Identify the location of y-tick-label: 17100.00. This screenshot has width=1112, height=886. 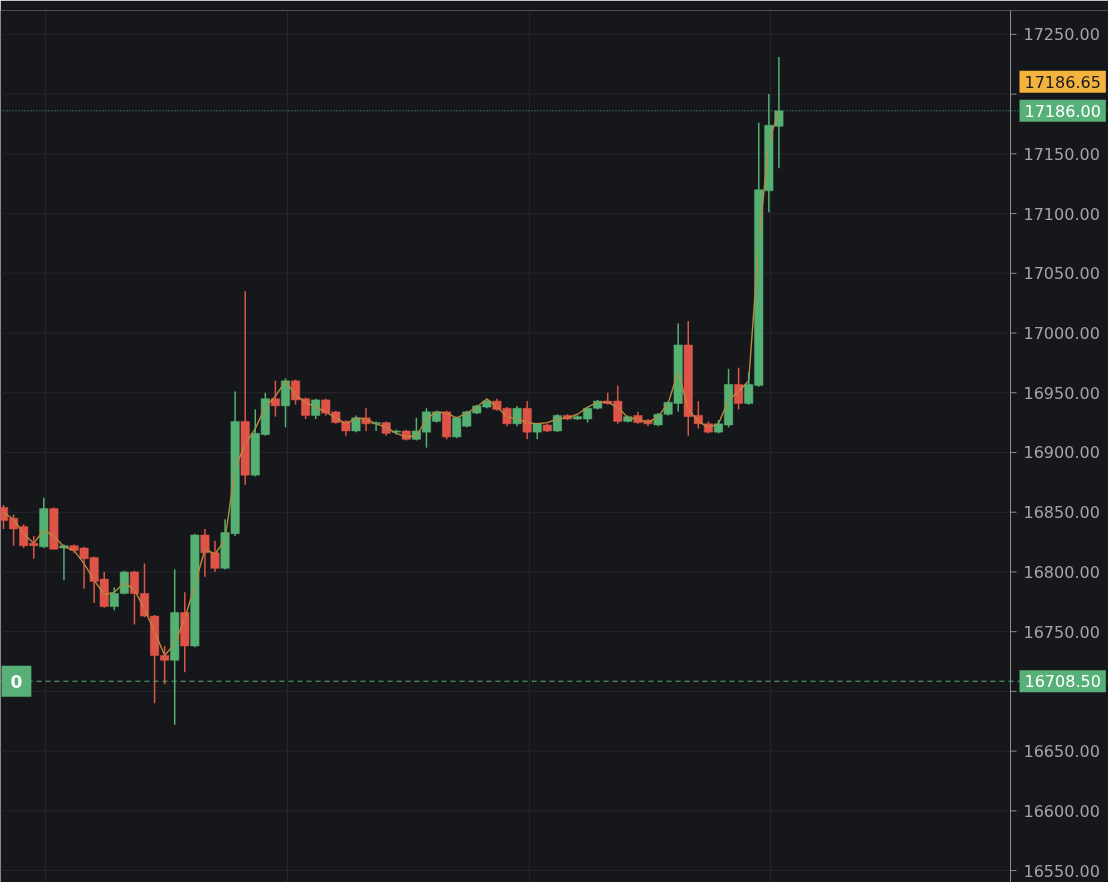
(1061, 214).